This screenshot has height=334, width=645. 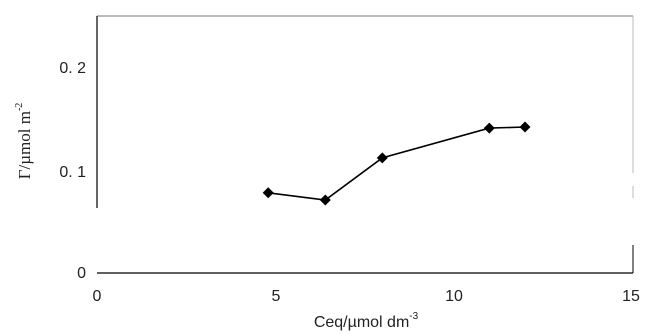 What do you see at coordinates (97, 296) in the screenshot?
I see `x-tick-label-0: 0` at bounding box center [97, 296].